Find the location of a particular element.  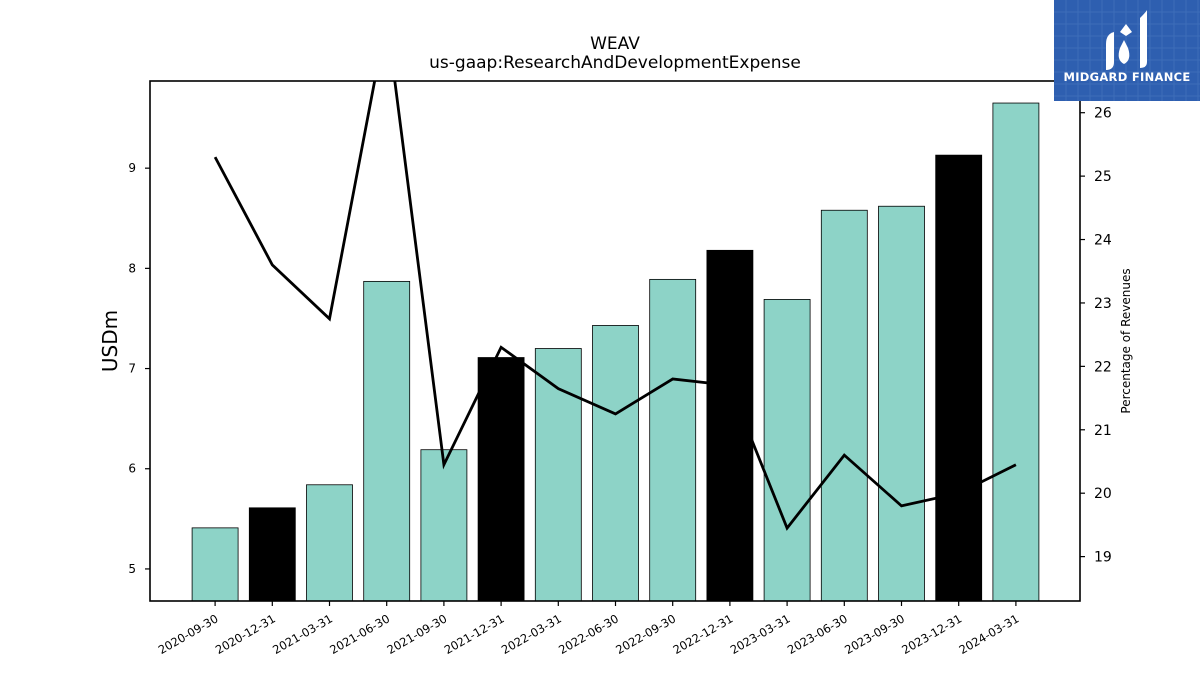

x-tick-label-2021-03-31: 2021-03-31 is located at coordinates (302, 634).